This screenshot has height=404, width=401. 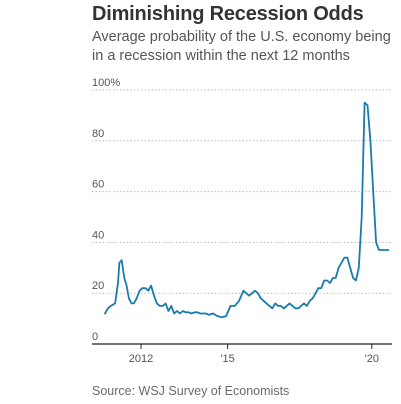 I want to click on y-tick-label: 100%, so click(x=106, y=83).